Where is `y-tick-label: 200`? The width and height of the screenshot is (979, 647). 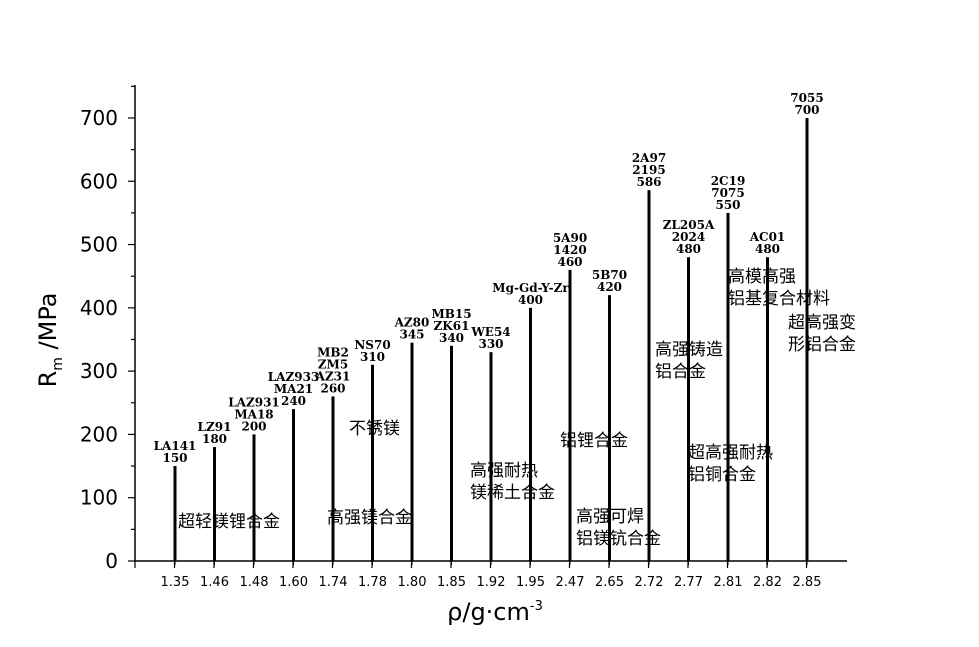
y-tick-label: 200 is located at coordinates (99, 434).